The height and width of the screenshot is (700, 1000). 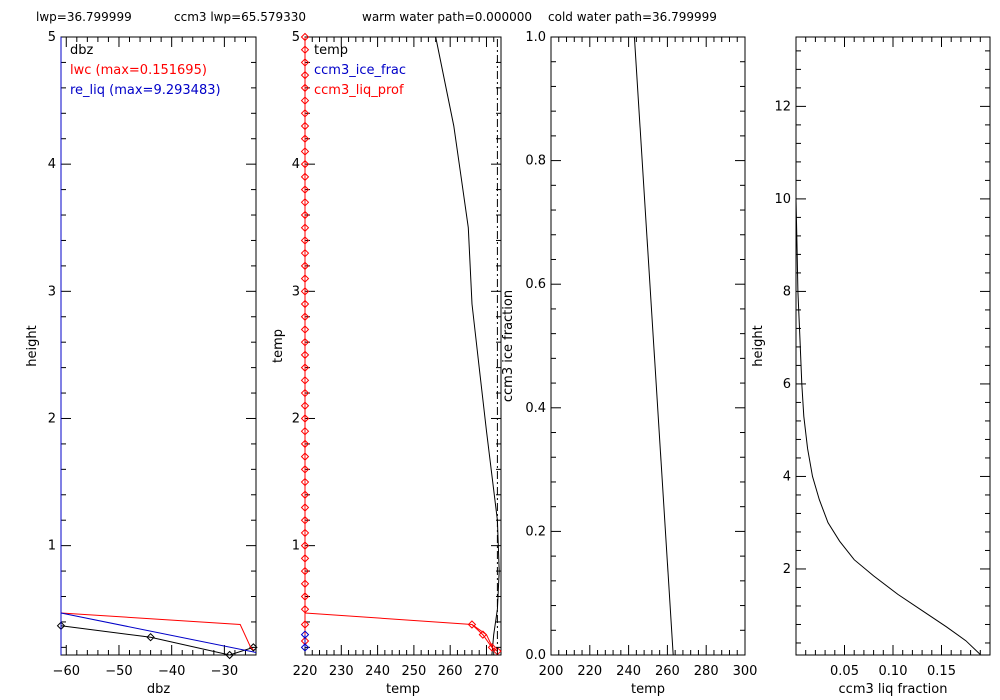 I want to click on panel-4-ytick-label: 8, so click(x=787, y=291).